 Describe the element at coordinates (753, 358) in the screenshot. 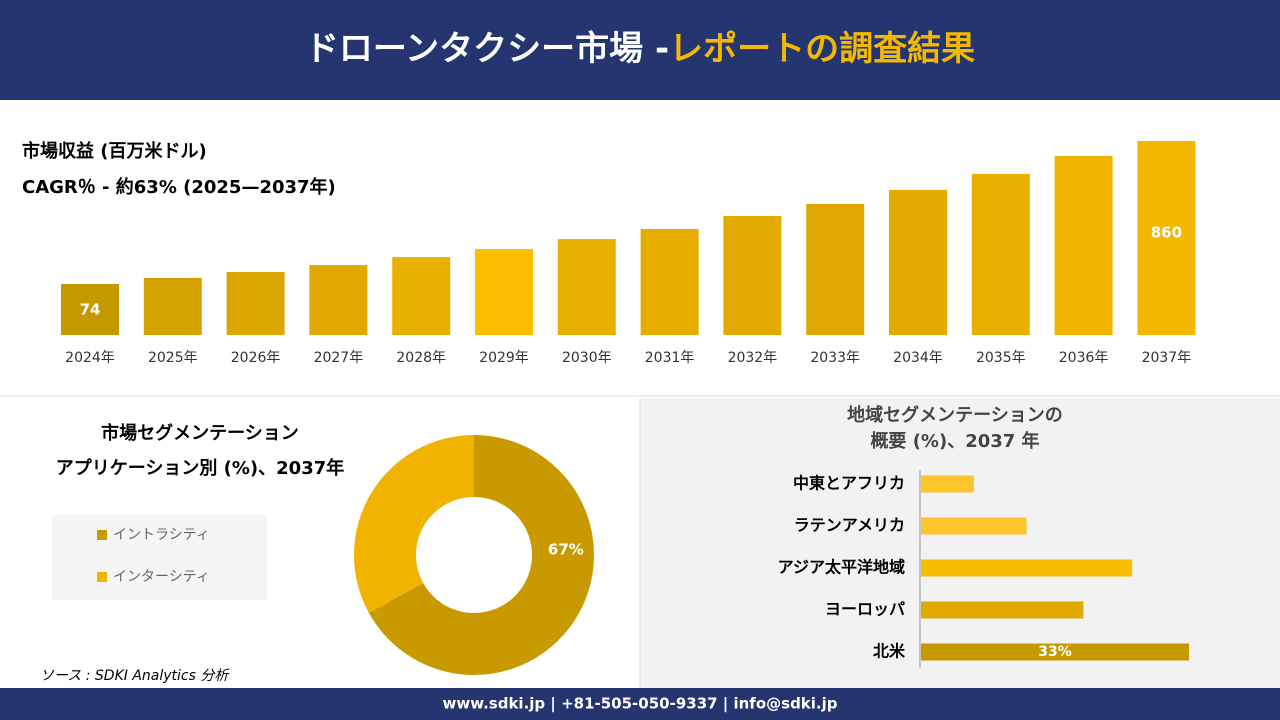

I see `x-tick-label: 2032年` at that location.